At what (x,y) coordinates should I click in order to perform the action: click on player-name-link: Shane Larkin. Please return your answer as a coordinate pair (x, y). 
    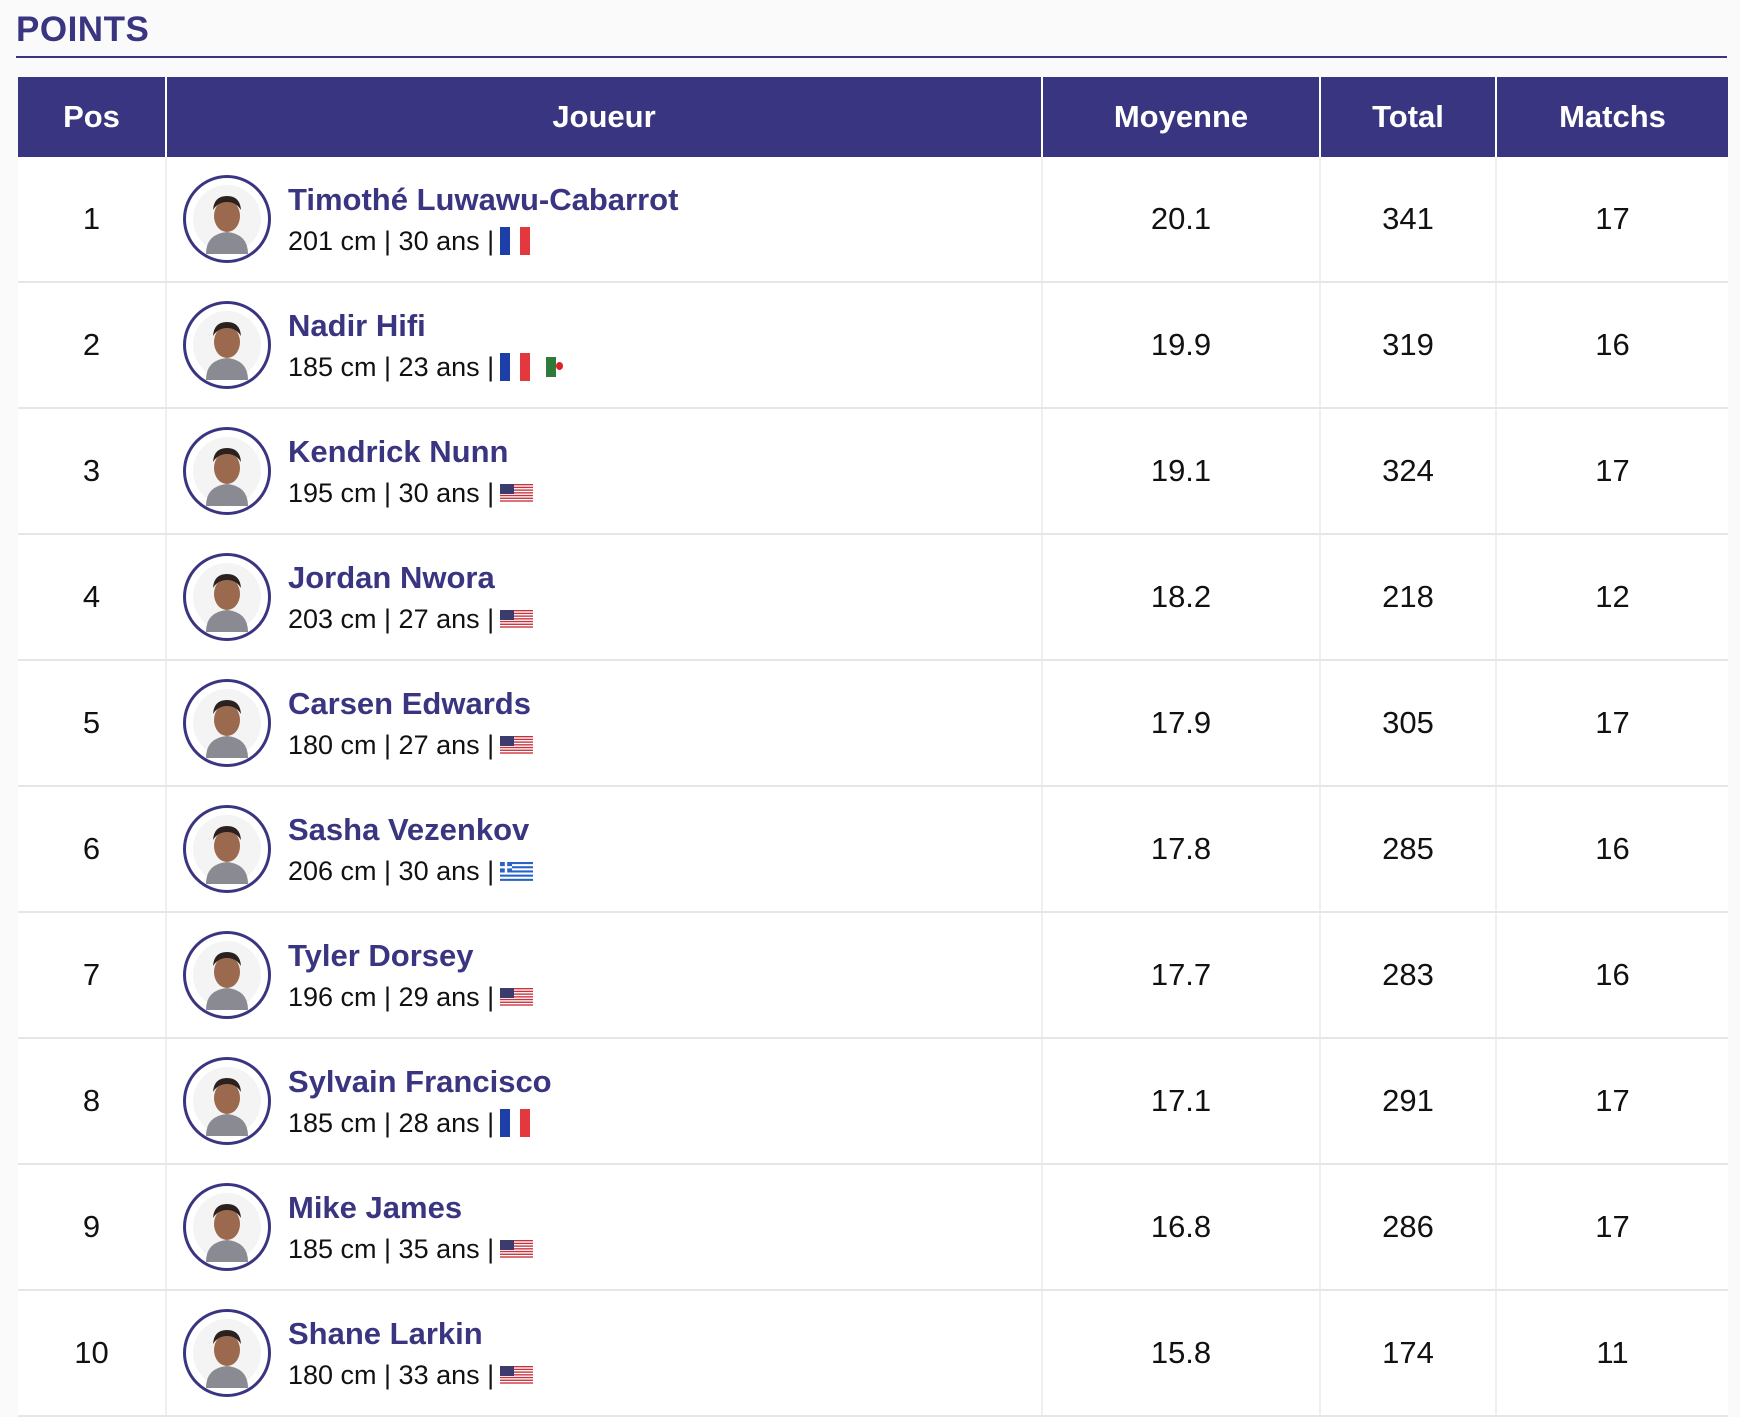
    Looking at the image, I should click on (385, 1333).